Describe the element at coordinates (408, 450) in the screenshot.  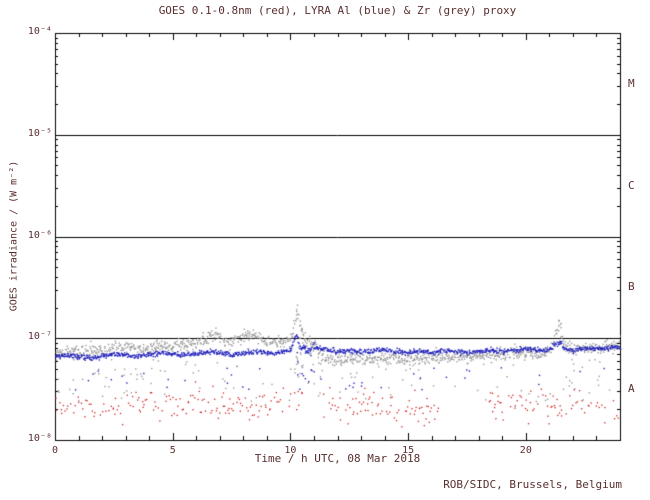
I see `x-tick-label: 15` at that location.